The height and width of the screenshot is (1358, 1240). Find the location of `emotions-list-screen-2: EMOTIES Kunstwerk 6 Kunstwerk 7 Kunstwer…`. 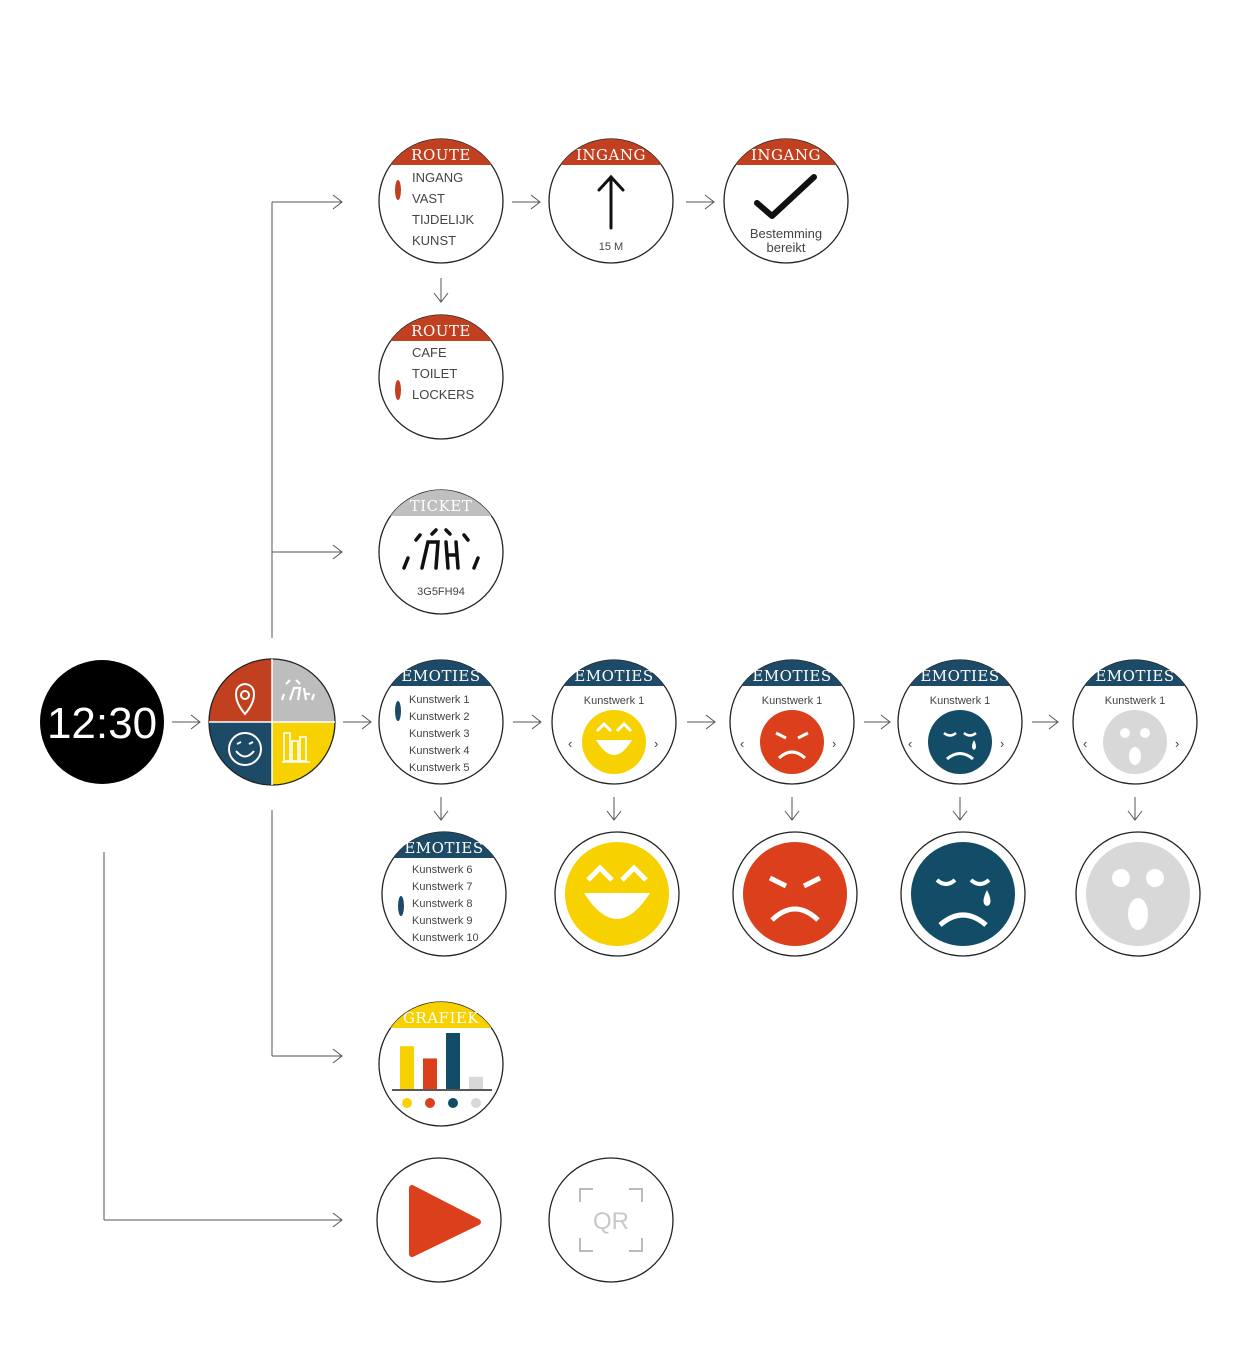

emotions-list-screen-2: EMOTIES Kunstwerk 6 Kunstwerk 7 Kunstwer… is located at coordinates (444, 894).